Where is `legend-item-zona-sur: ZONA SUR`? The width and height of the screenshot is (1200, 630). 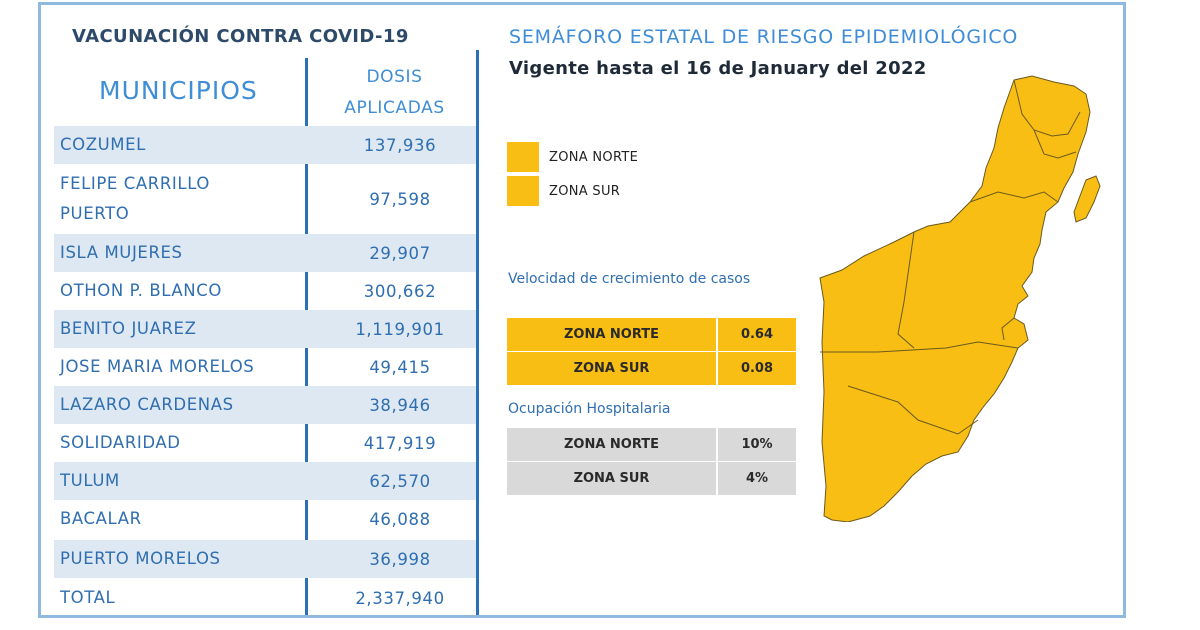
legend-item-zona-sur: ZONA SUR is located at coordinates (563, 191).